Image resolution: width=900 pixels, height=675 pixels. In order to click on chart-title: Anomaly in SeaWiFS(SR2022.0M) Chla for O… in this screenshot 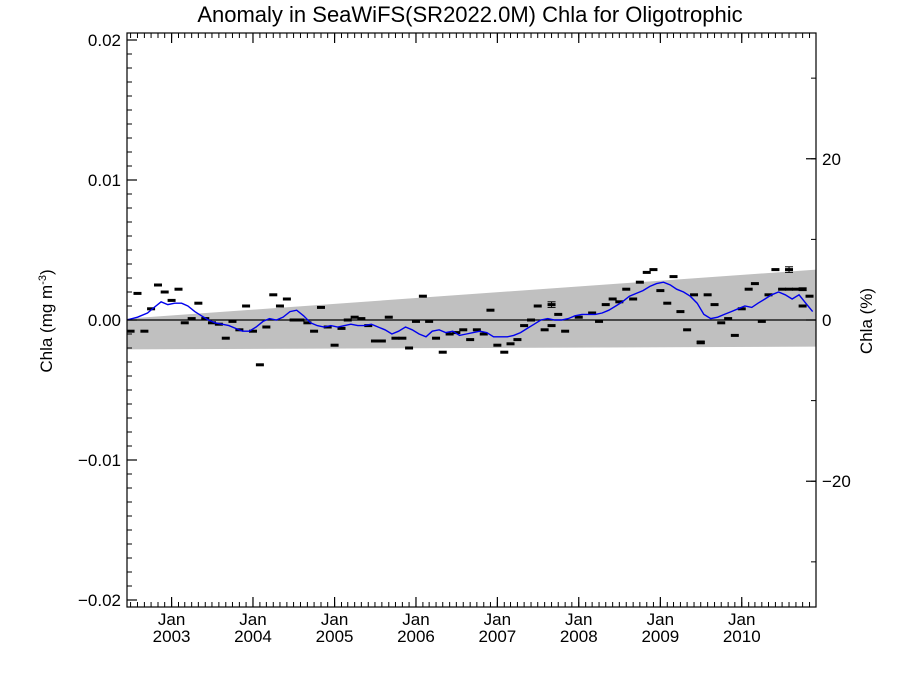, I will do `click(469, 14)`.